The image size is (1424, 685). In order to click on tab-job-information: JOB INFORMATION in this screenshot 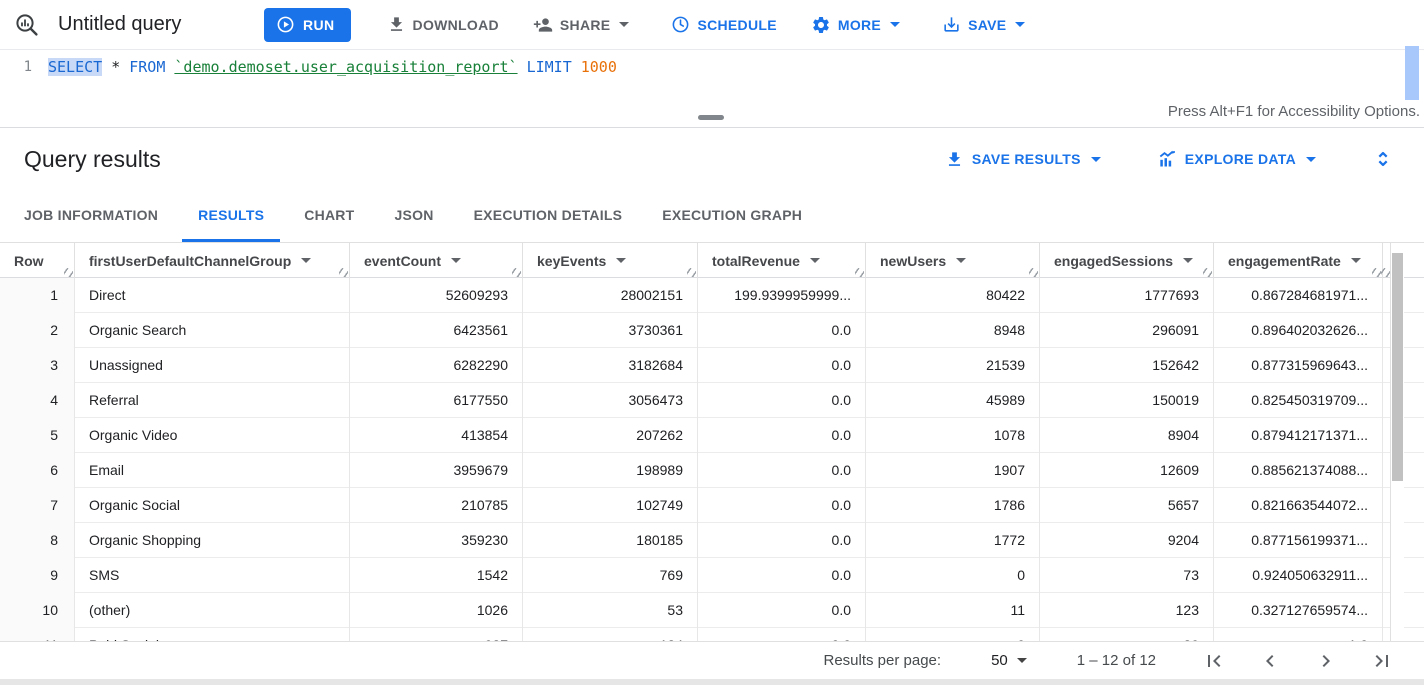, I will do `click(91, 216)`.